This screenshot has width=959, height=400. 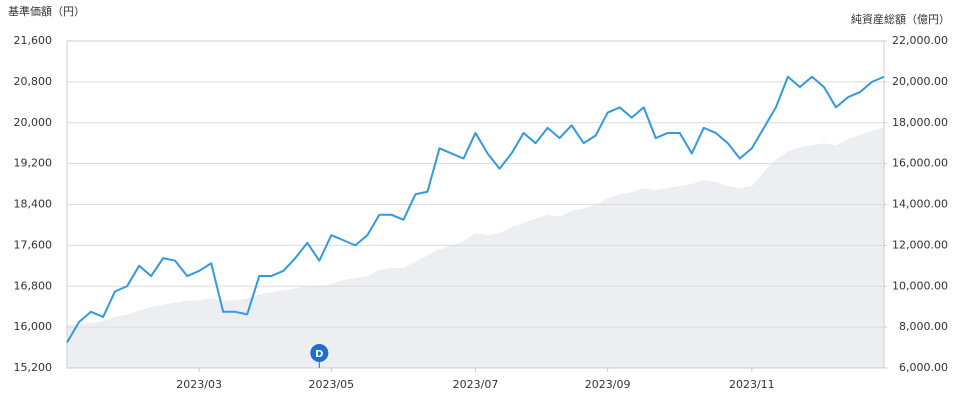 What do you see at coordinates (923, 326) in the screenshot?
I see `y2-tick-label: 8,000.00` at bounding box center [923, 326].